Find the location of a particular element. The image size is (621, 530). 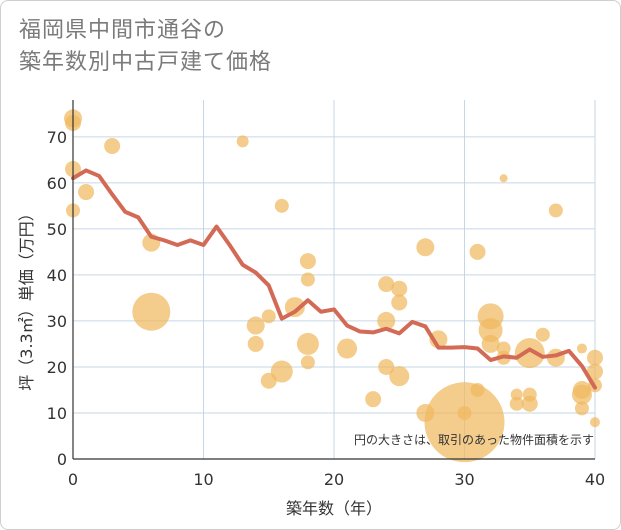

y-tick-label: 0 is located at coordinates (62, 459).